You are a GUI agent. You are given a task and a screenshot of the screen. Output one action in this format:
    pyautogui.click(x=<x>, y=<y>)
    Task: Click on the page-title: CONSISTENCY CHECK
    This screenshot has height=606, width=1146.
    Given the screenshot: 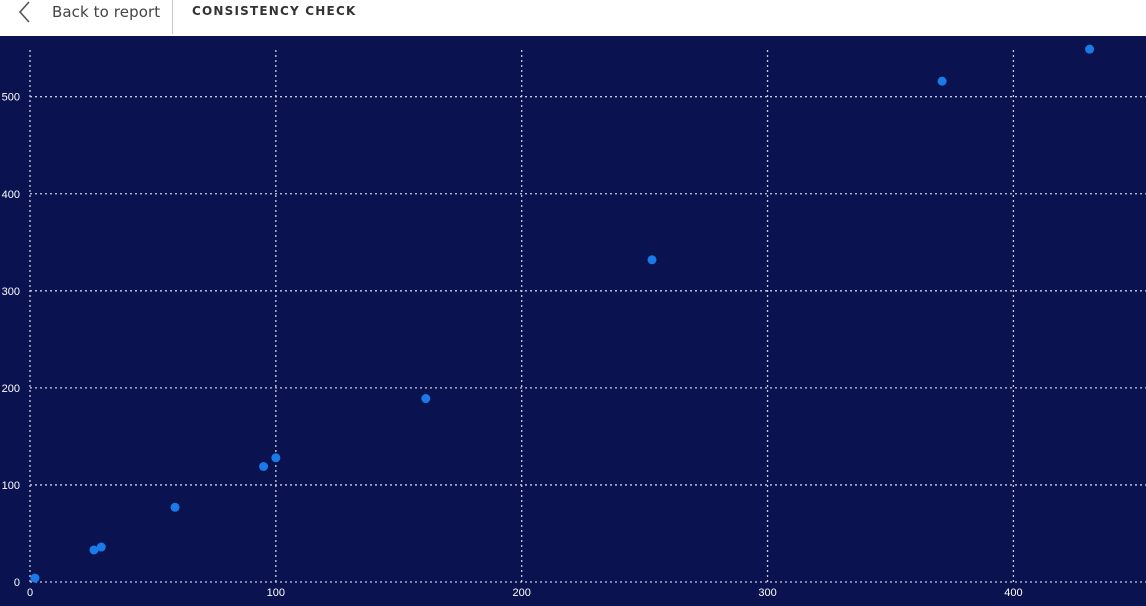 What is the action you would take?
    pyautogui.click(x=274, y=11)
    